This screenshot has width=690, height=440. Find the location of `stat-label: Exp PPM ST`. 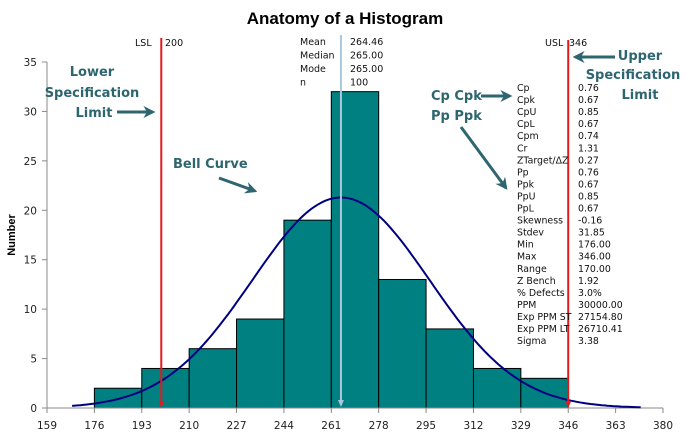

stat-label: Exp PPM ST is located at coordinates (544, 317).